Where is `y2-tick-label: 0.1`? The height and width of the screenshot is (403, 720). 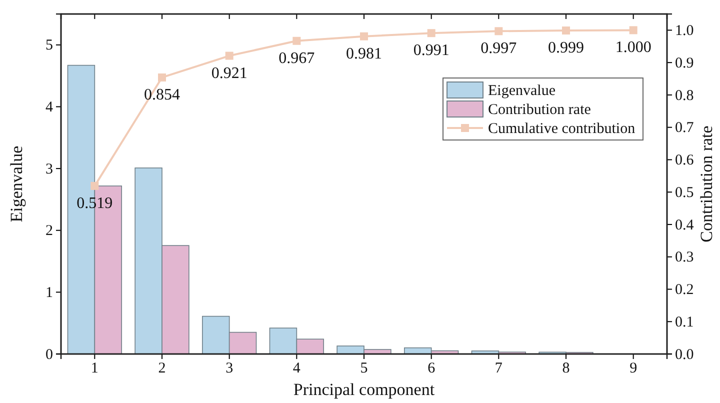
y2-tick-label: 0.1 is located at coordinates (684, 322).